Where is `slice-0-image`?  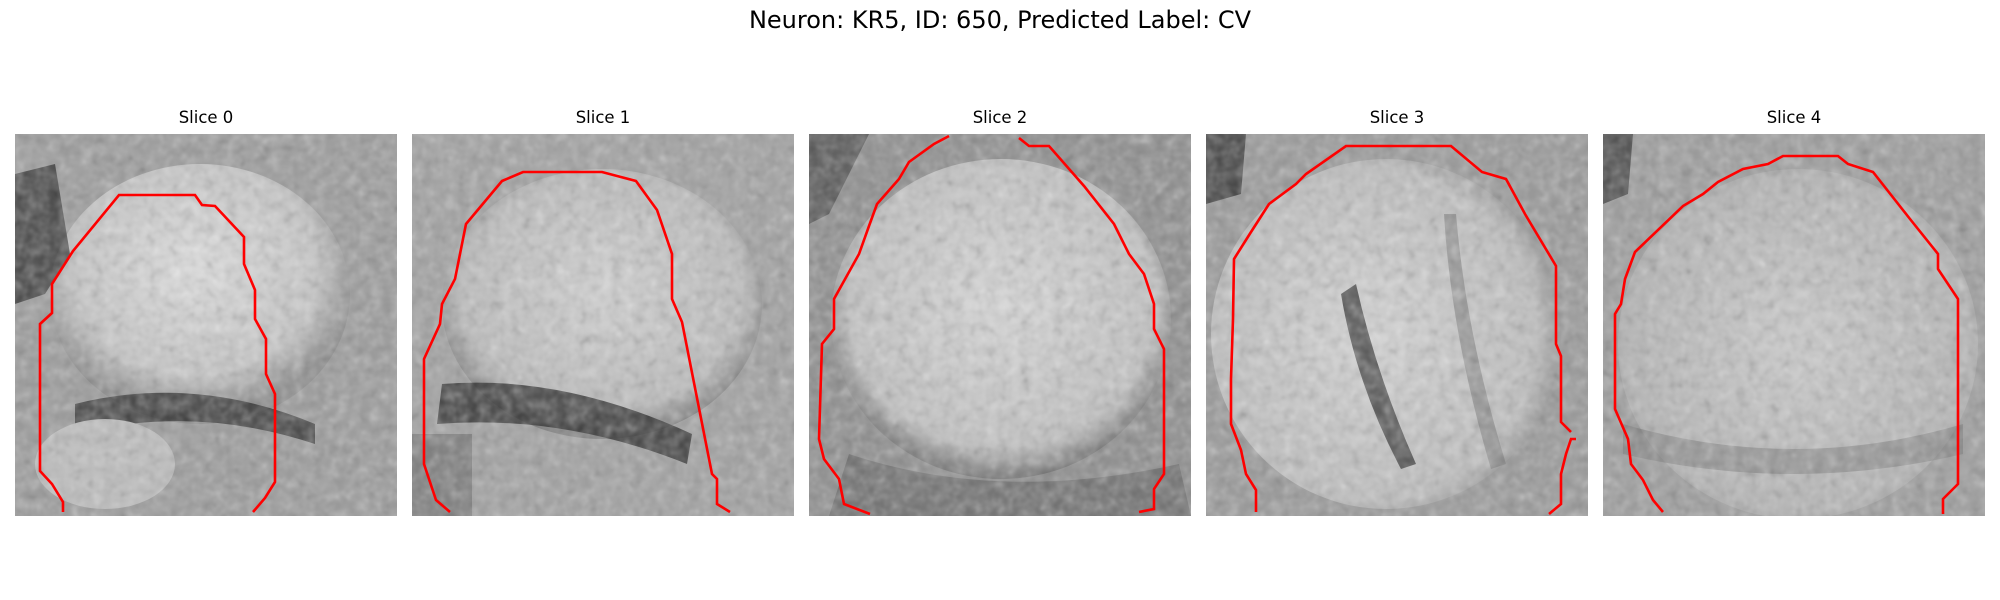 slice-0-image is located at coordinates (206, 325).